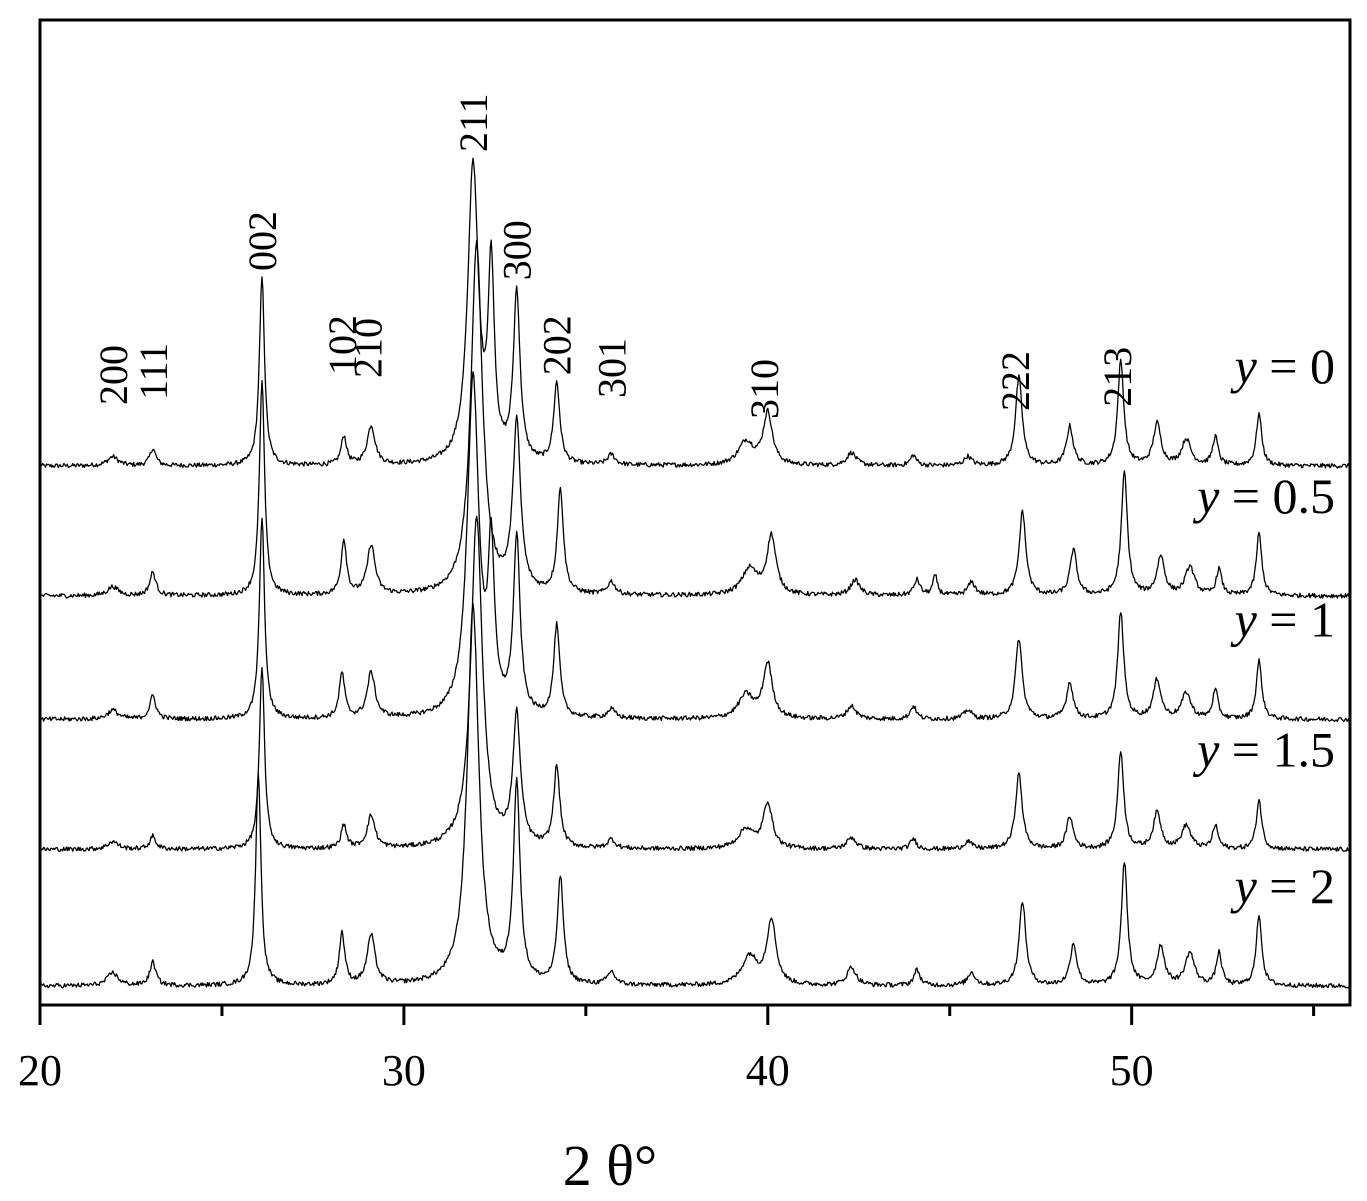  What do you see at coordinates (611, 368) in the screenshot?
I see `peak-label-301: 301` at bounding box center [611, 368].